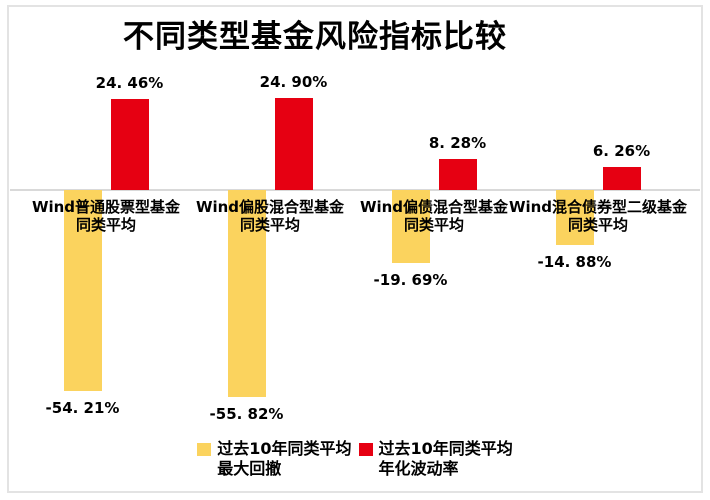  I want to click on legend-item-volatility: 过去10年同类平均 年化波动率, so click(435, 459).